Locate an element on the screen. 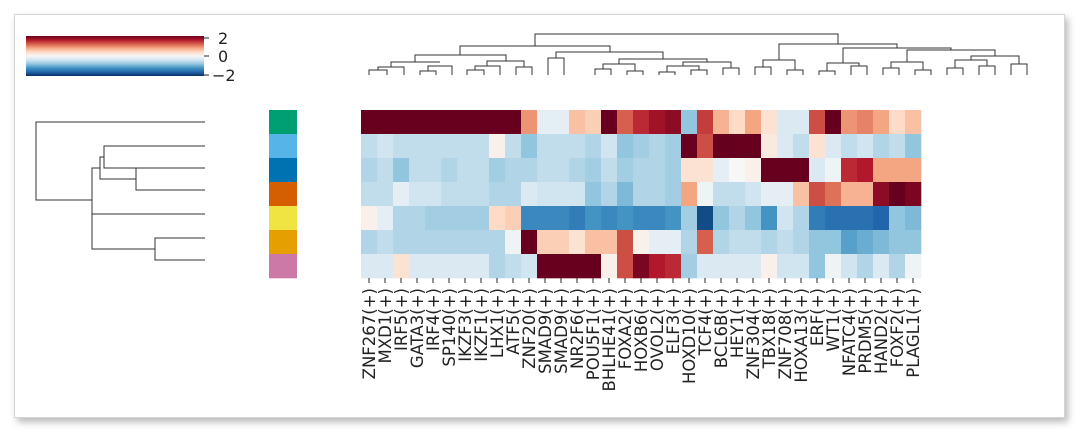  colorbar: 2 0 −2 is located at coordinates (131, 57).